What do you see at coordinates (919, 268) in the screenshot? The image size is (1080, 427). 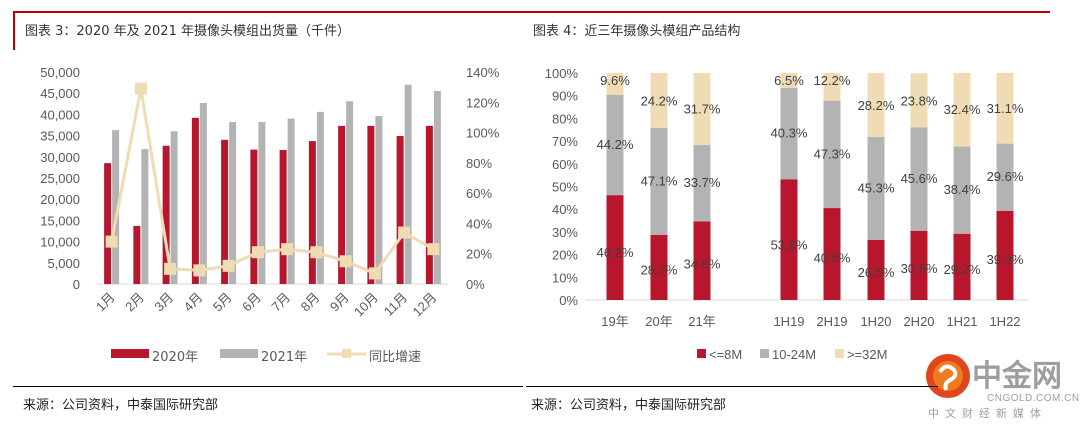 I see `label-le8m: 30.5%` at bounding box center [919, 268].